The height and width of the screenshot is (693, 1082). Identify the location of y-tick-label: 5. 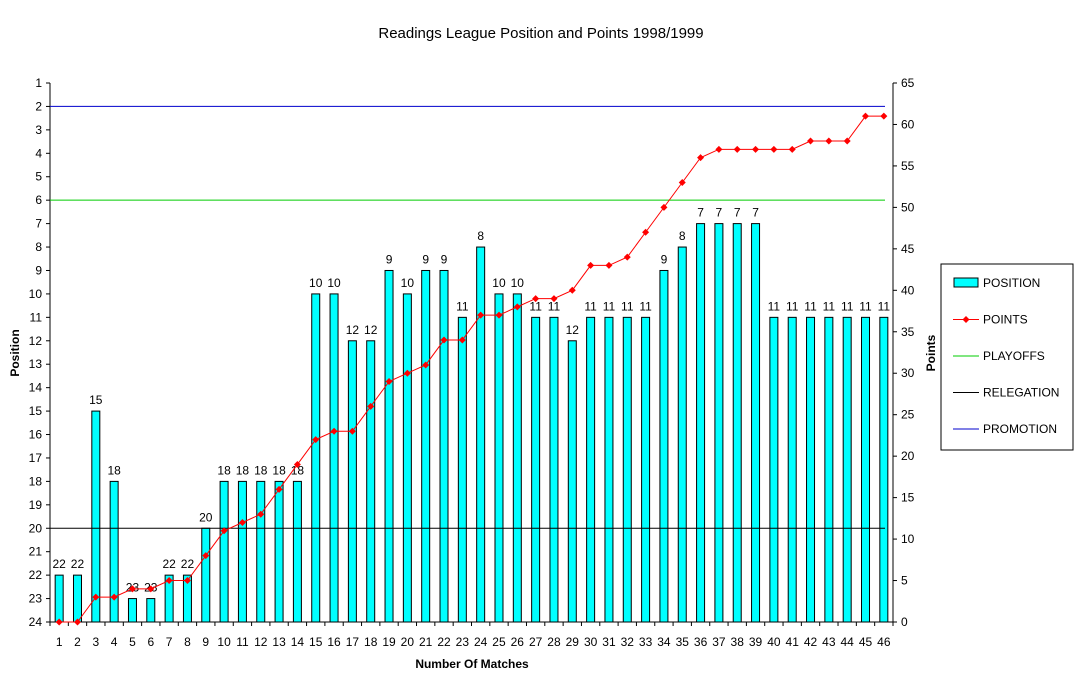
(38, 177).